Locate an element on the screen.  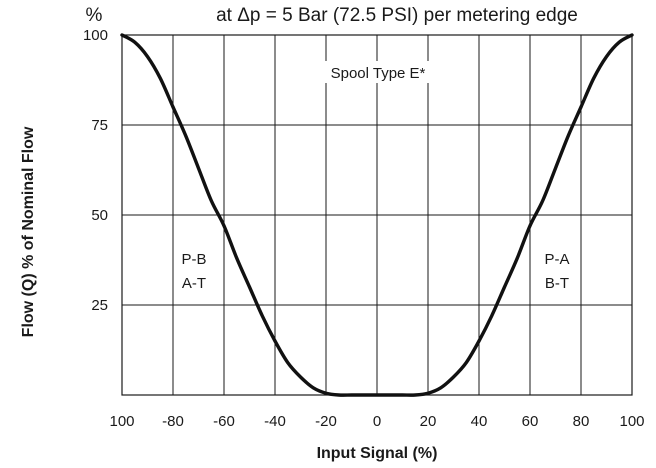
x-tick-label: -40 is located at coordinates (275, 421).